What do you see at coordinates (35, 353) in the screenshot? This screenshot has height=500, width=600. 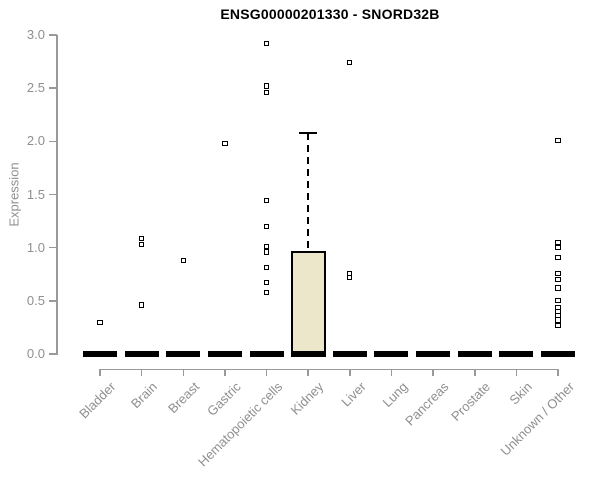 I see `y-tick-label: 0.0` at bounding box center [35, 353].